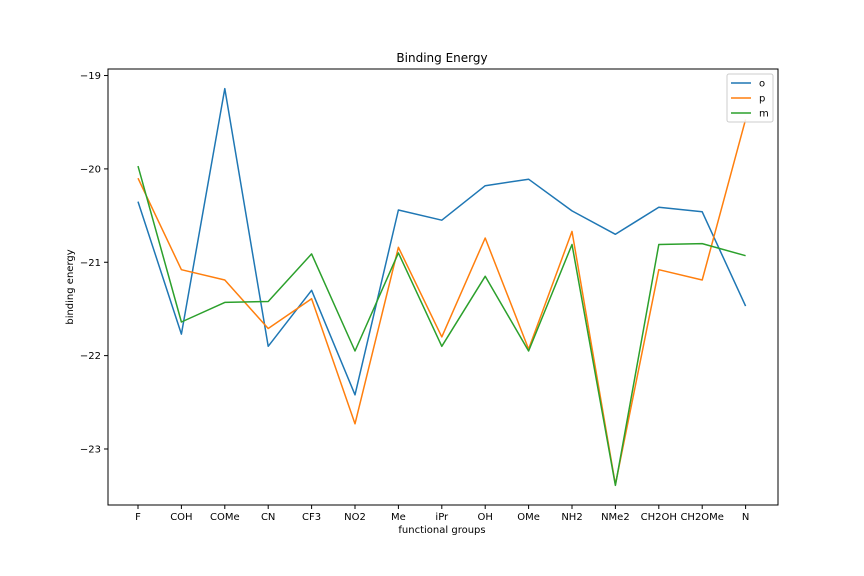 The height and width of the screenshot is (576, 864). What do you see at coordinates (90, 356) in the screenshot?
I see `y-tick-label: −22` at bounding box center [90, 356].